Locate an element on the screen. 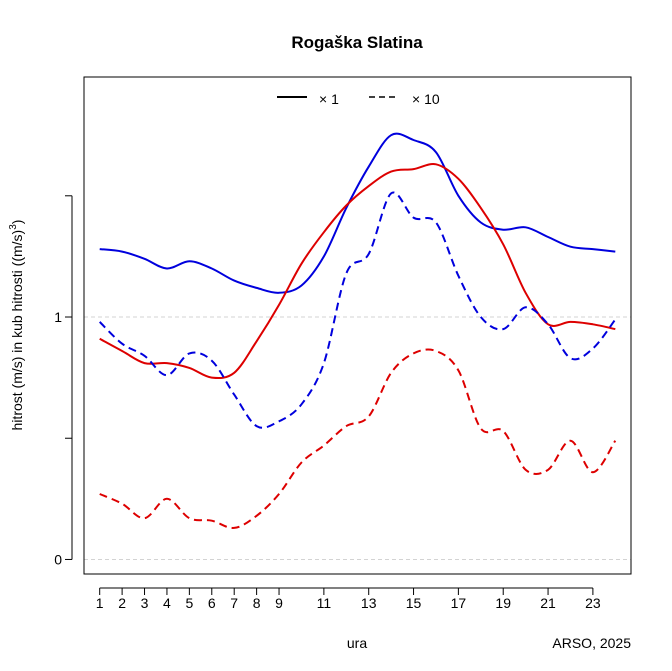 Image resolution: width=672 pixels, height=671 pixels. x-tick-label: 4 is located at coordinates (167, 603).